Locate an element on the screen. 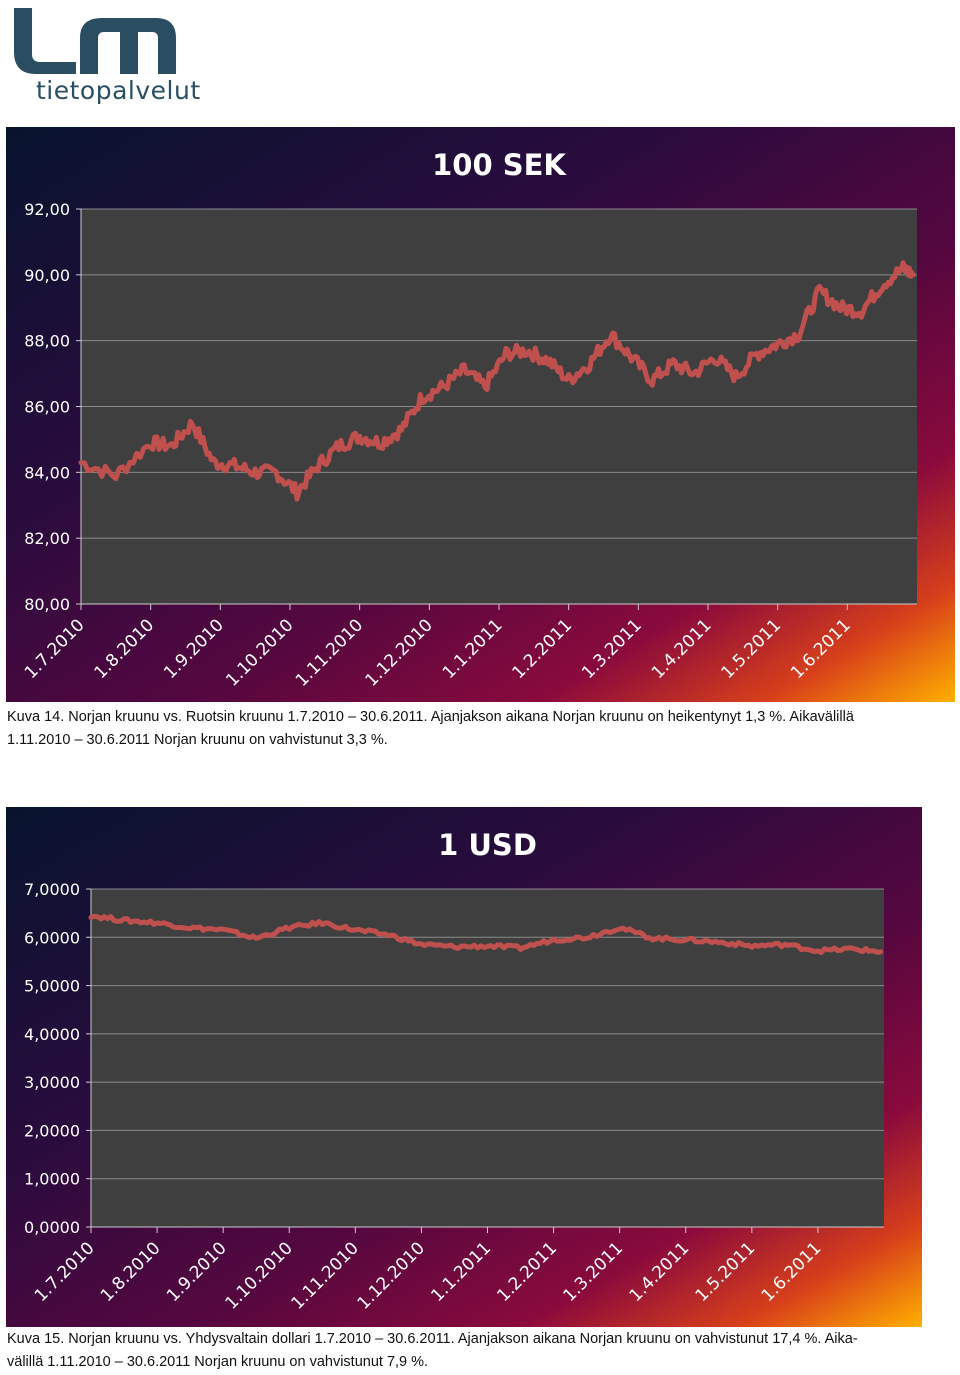  chart-title: 1 USD is located at coordinates (487, 845).